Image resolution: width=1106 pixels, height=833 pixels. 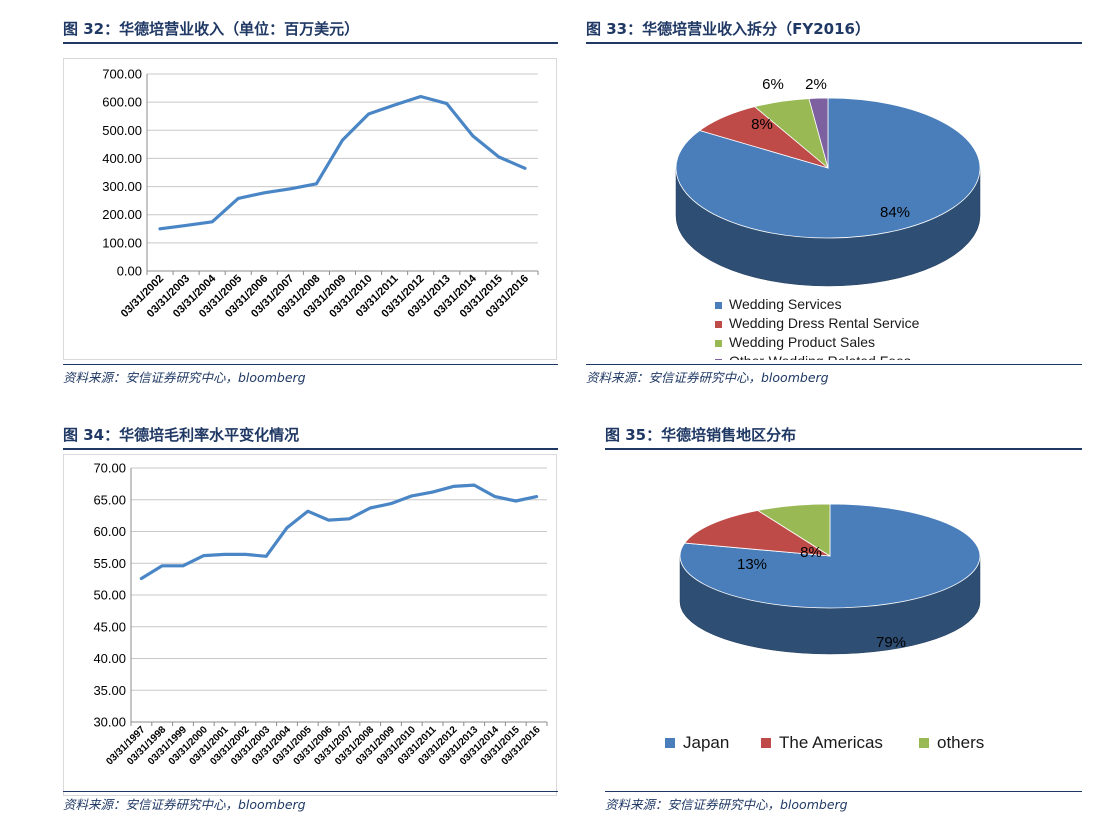 I want to click on fig35-source: 资料来源：安信证券研究中心，bloomberg, so click(x=726, y=804).